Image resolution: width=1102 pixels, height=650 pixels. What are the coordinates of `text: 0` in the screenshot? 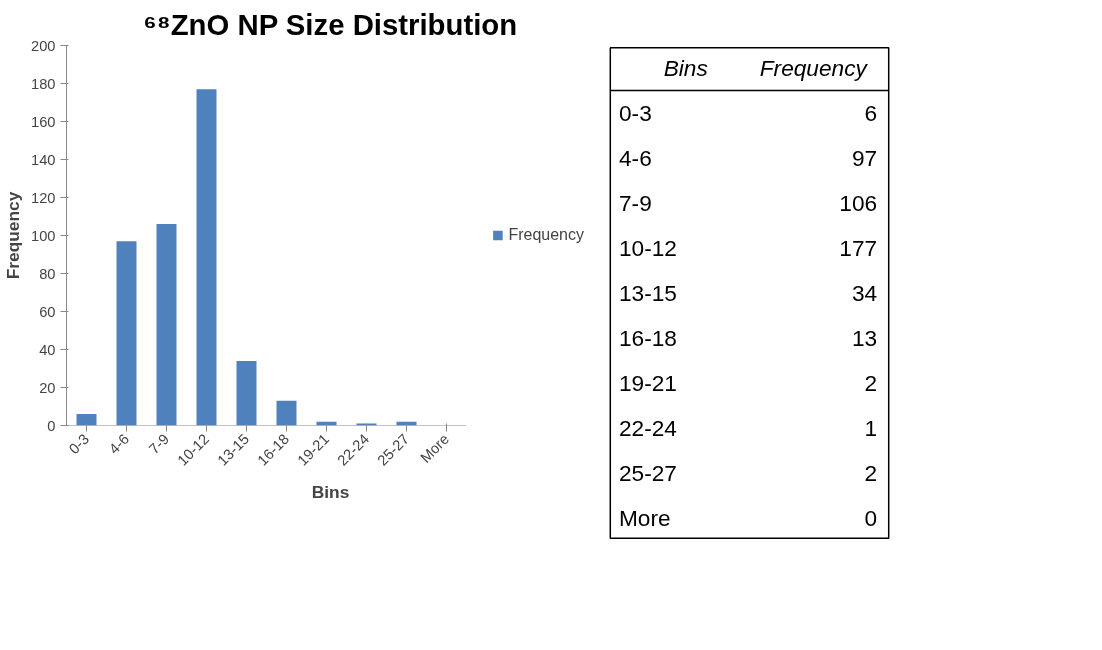 It's located at (871, 517).